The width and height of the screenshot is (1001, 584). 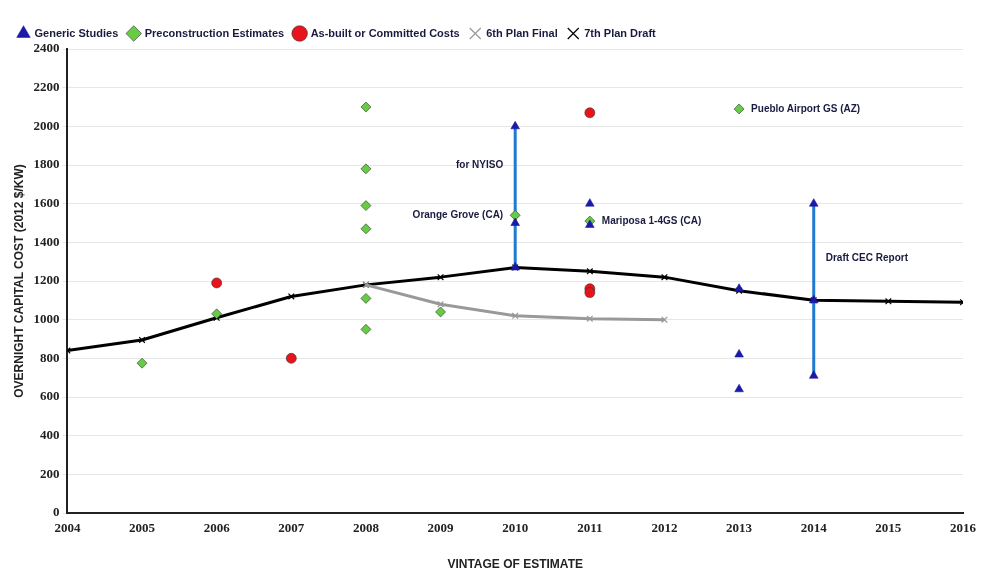 What do you see at coordinates (515, 528) in the screenshot?
I see `x-tick-label: 2010` at bounding box center [515, 528].